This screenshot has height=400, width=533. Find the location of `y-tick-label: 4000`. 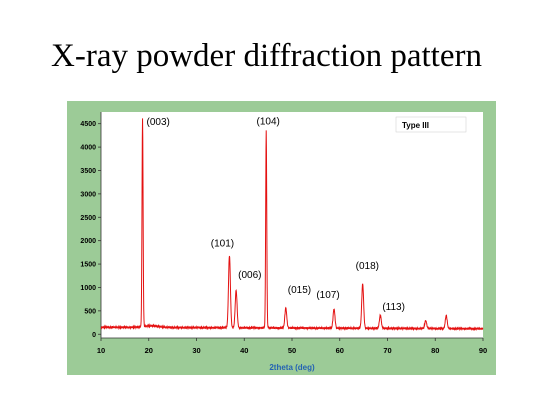

y-tick-label: 4000 is located at coordinates (88, 148).